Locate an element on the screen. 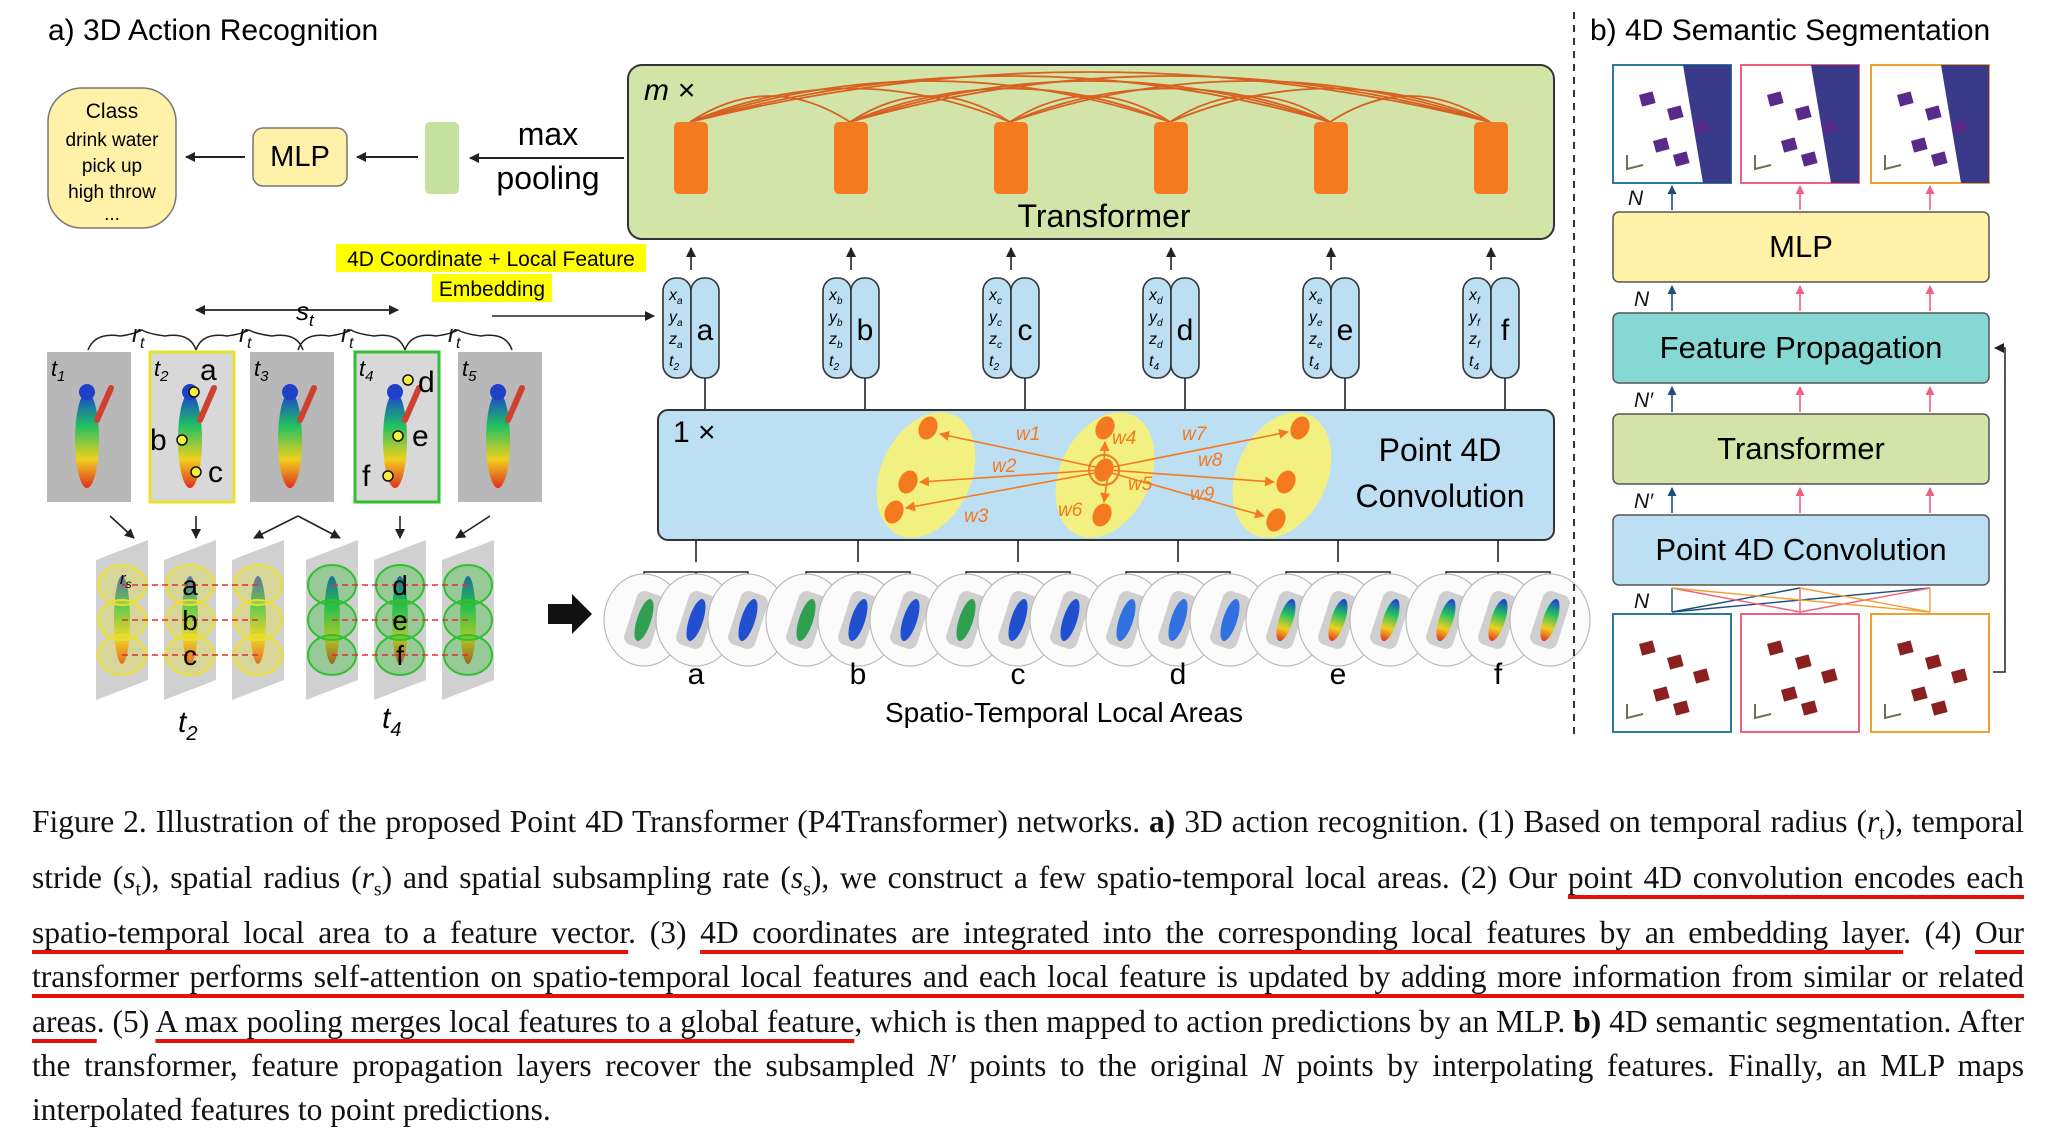  mlp-box-a: MLP is located at coordinates (300, 157).